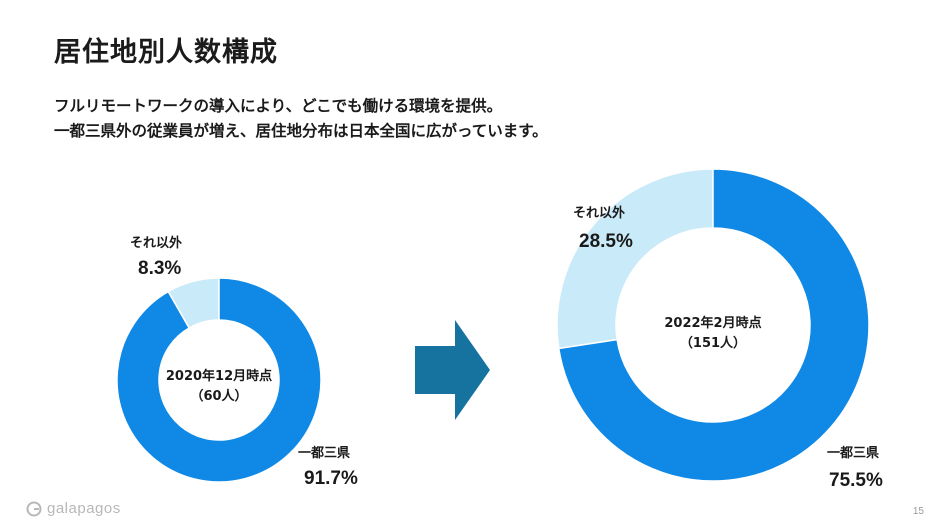 The width and height of the screenshot is (946, 529). Describe the element at coordinates (166, 52) in the screenshot. I see `slide-title: 居住地別人数構成` at that location.